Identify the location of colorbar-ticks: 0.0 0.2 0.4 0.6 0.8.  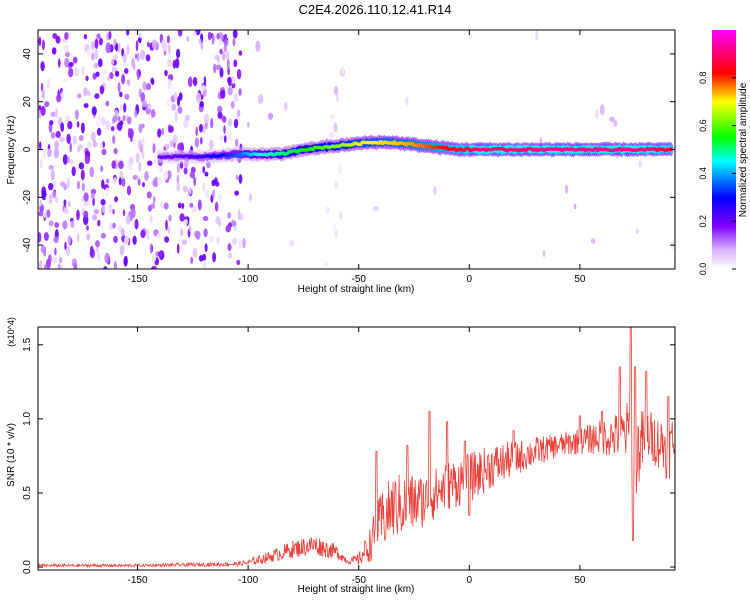
(717, 173).